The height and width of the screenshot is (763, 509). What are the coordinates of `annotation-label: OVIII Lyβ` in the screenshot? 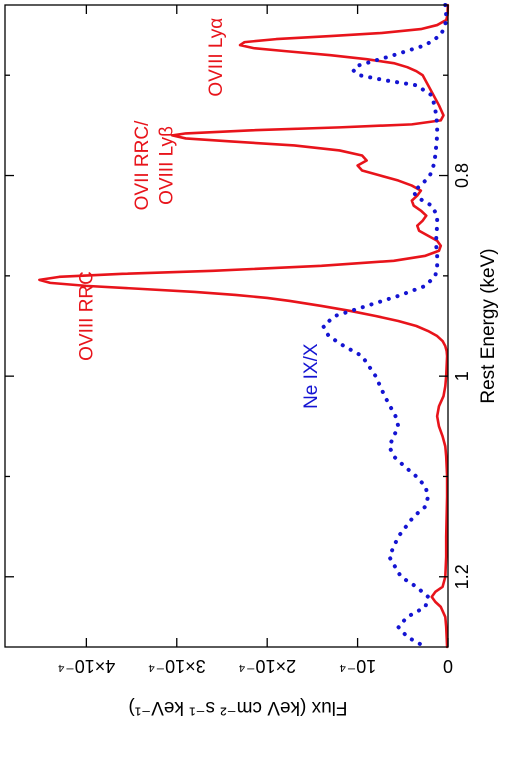 It's located at (166, 165).